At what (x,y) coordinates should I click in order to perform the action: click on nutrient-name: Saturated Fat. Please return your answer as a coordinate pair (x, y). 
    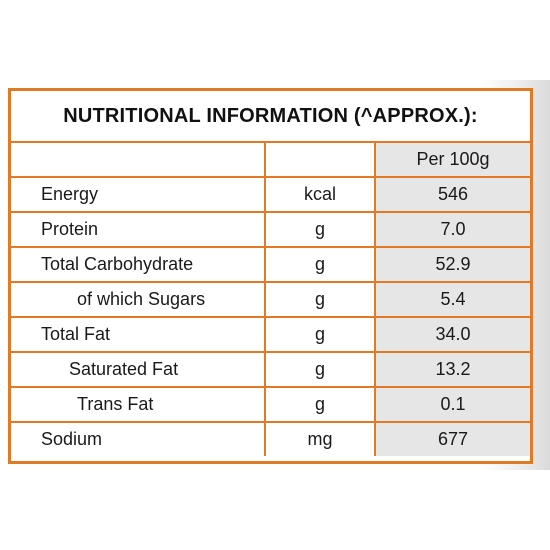
    Looking at the image, I should click on (138, 369).